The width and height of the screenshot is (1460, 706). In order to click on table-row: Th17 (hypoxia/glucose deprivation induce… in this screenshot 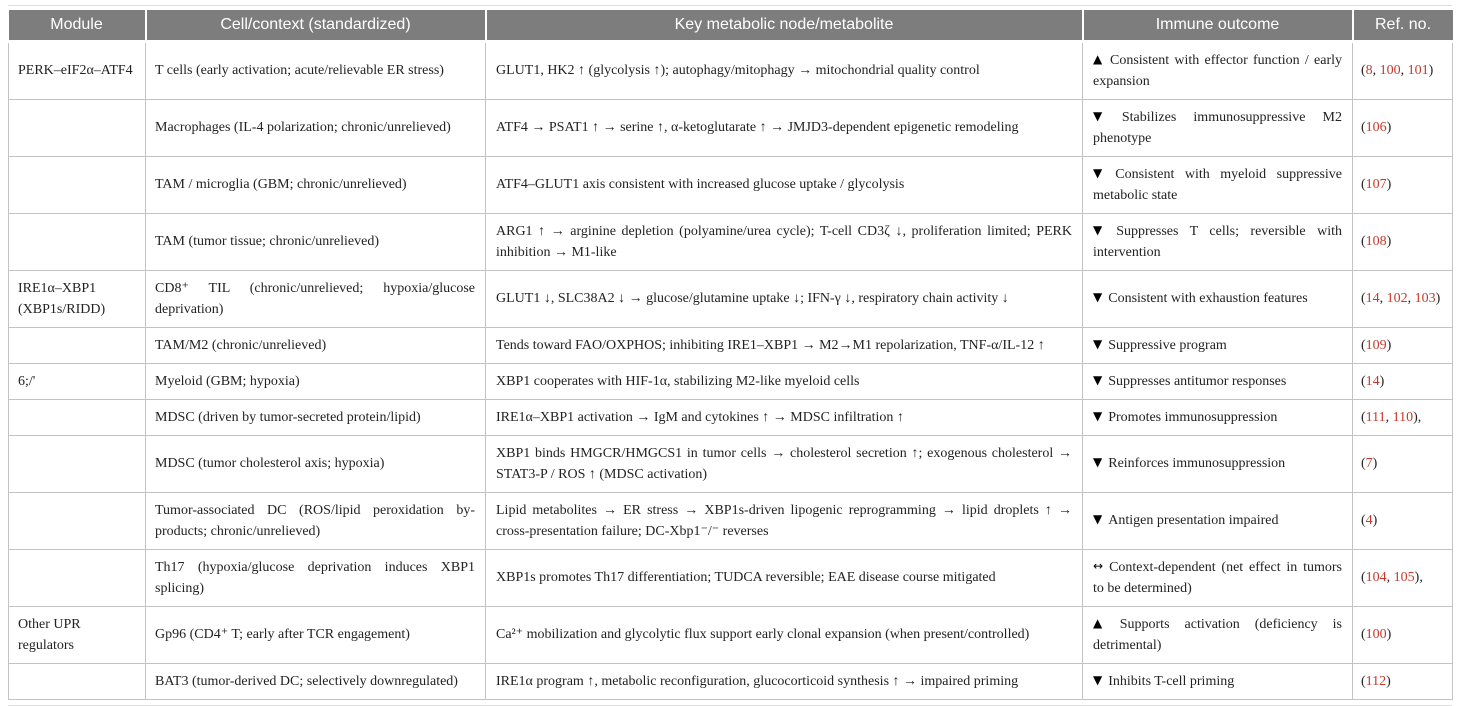, I will do `click(730, 577)`.